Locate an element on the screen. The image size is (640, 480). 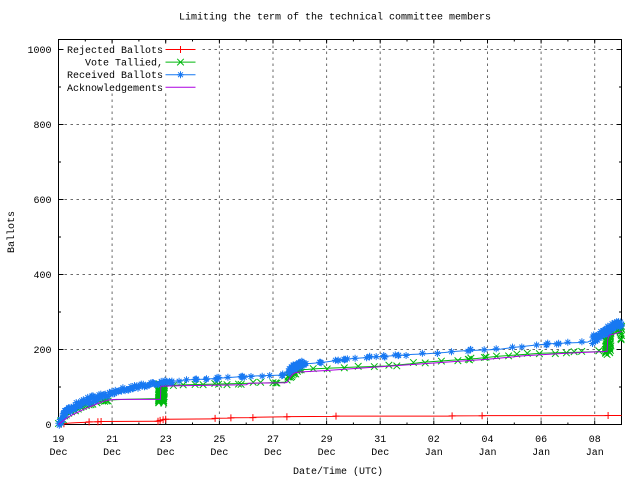
svg-text: 29 is located at coordinates (327, 440).